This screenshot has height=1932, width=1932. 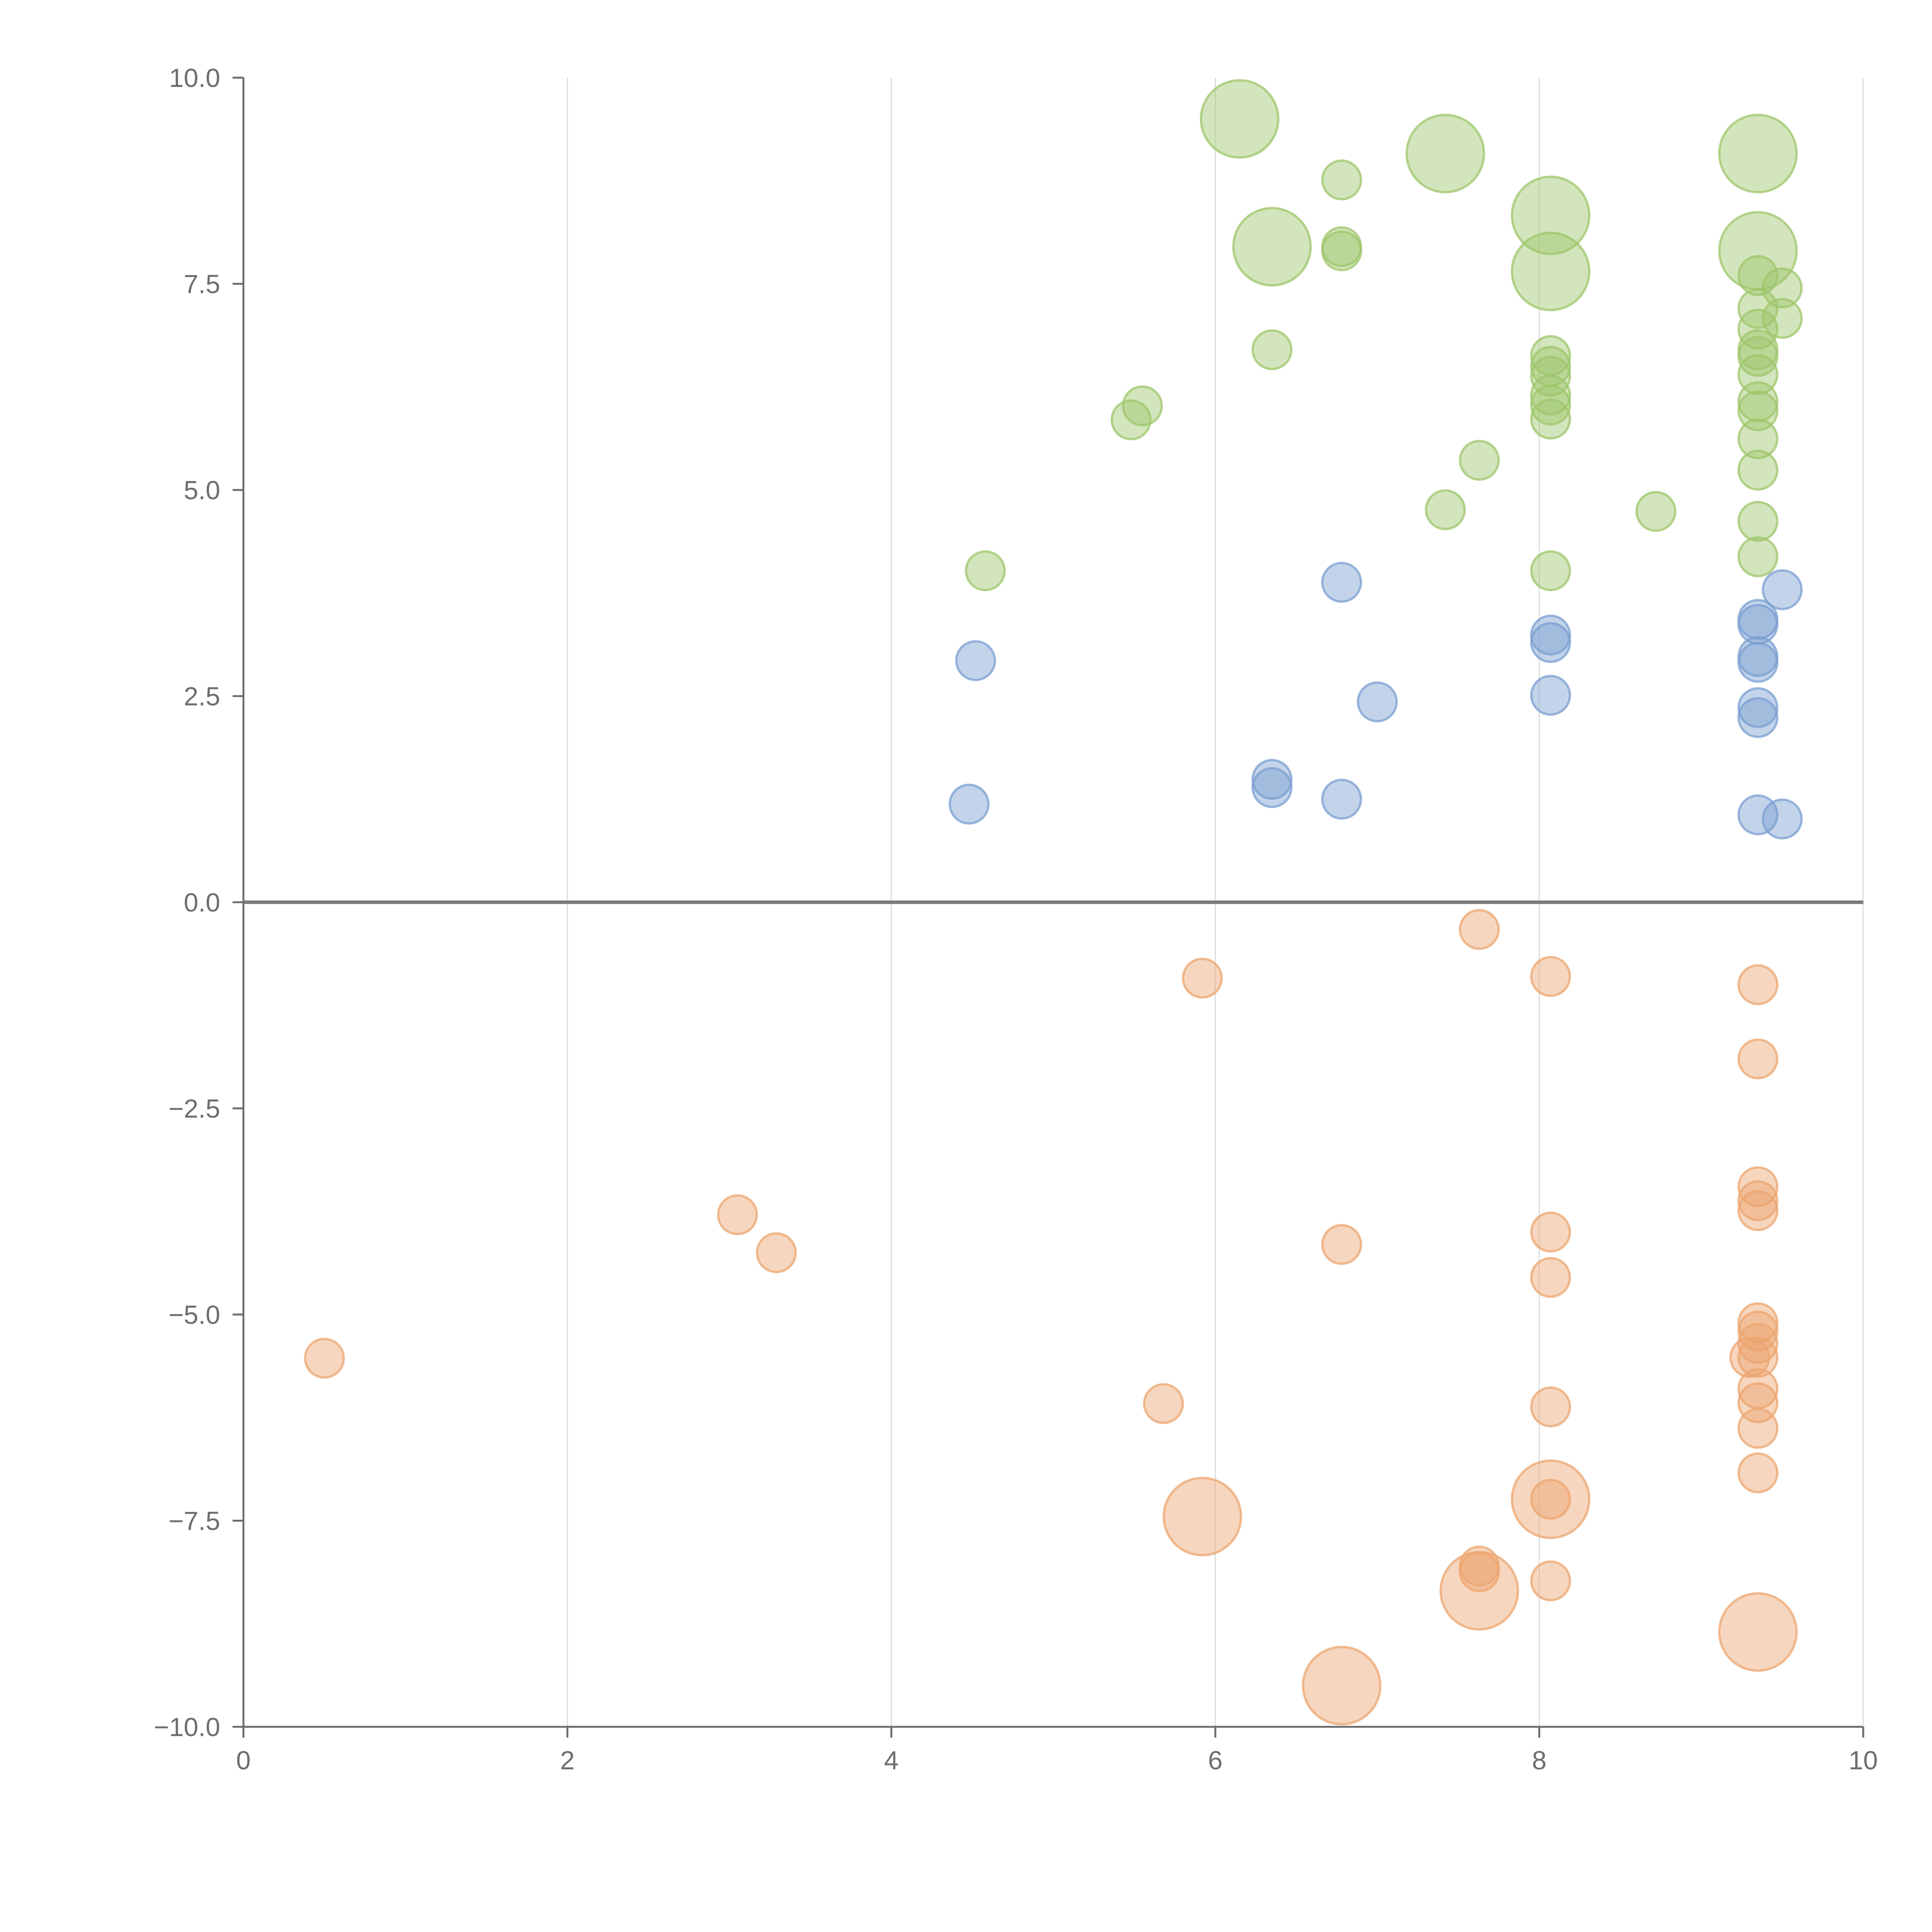 I want to click on y-tick-label: −7.5, so click(x=194, y=1522).